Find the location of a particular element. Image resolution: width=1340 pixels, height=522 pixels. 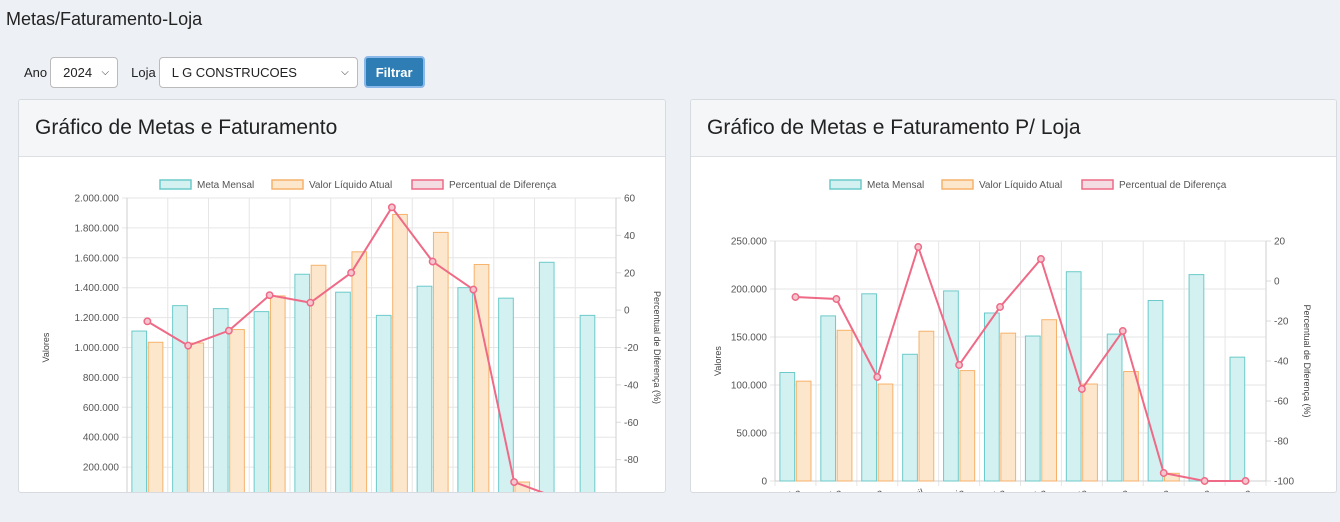

x-tick-label: Outubro is located at coordinates (1152, 489).